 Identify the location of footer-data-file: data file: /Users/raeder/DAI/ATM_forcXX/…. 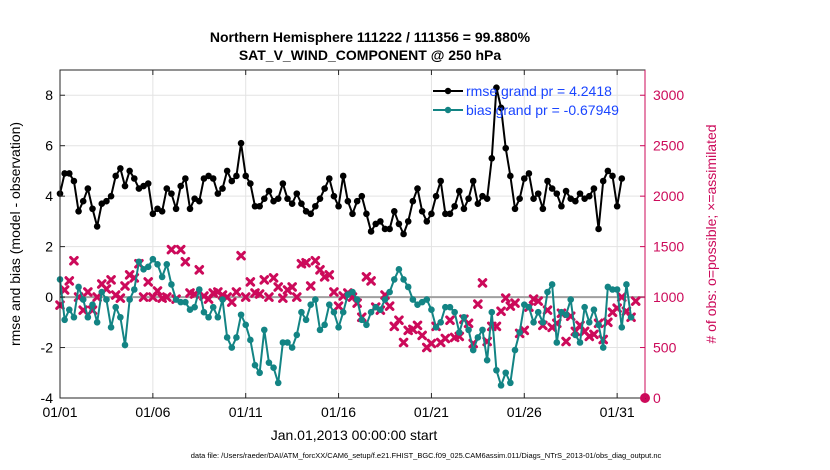
(426, 455).